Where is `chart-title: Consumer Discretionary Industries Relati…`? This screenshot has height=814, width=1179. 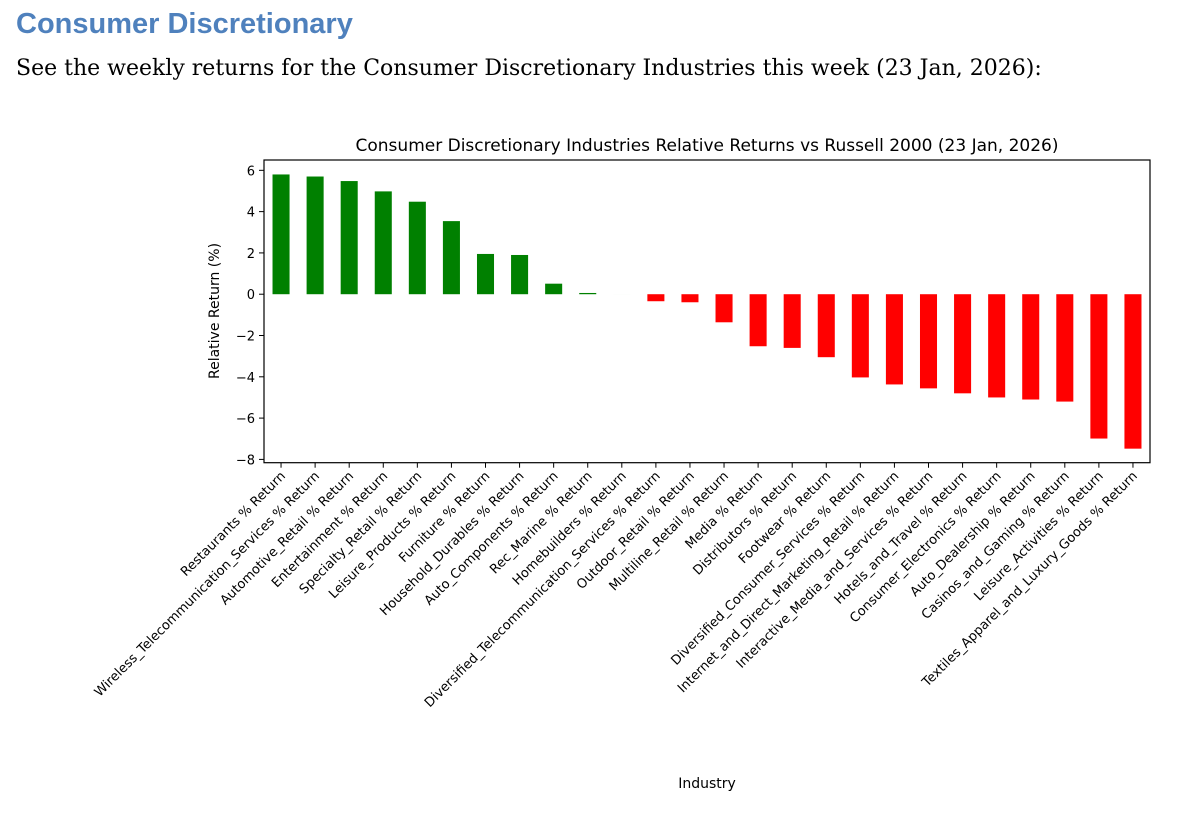 chart-title: Consumer Discretionary Industries Relati… is located at coordinates (707, 146).